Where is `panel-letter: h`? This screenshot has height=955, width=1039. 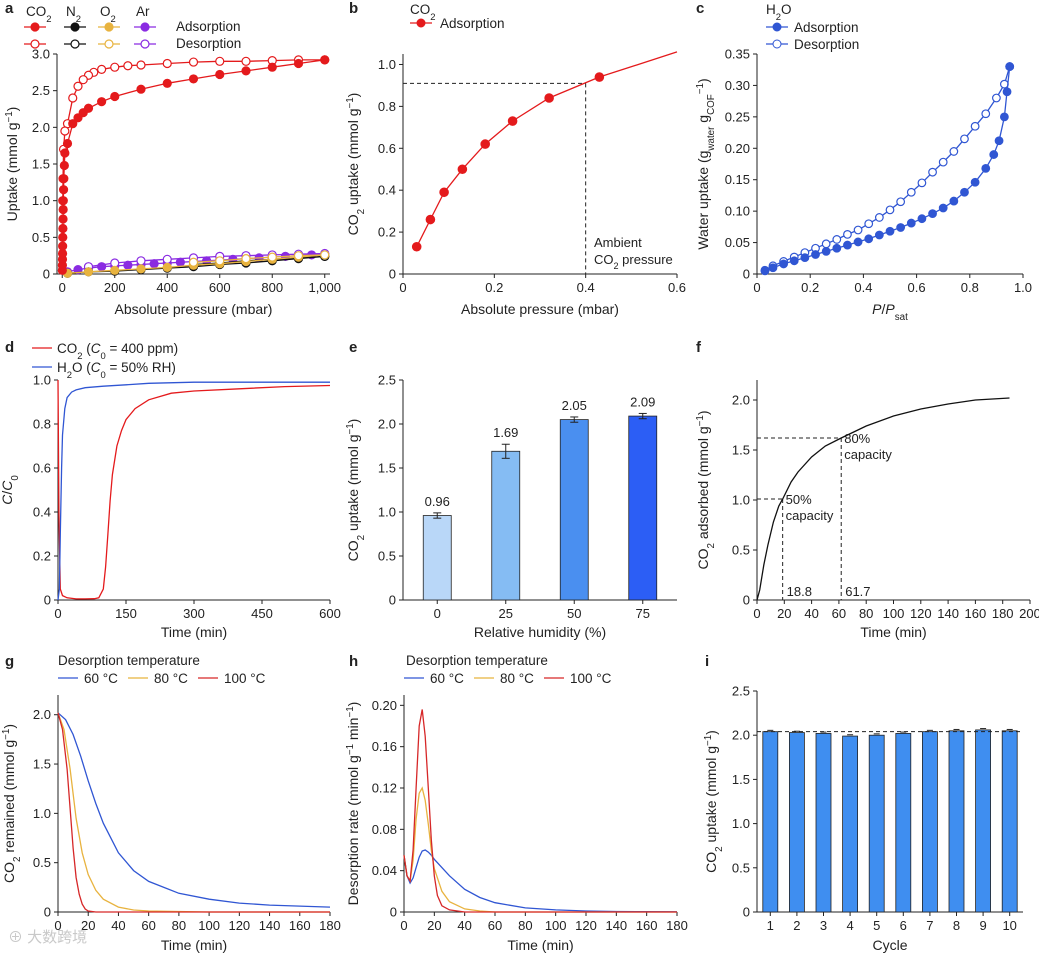 panel-letter: h is located at coordinates (353, 661).